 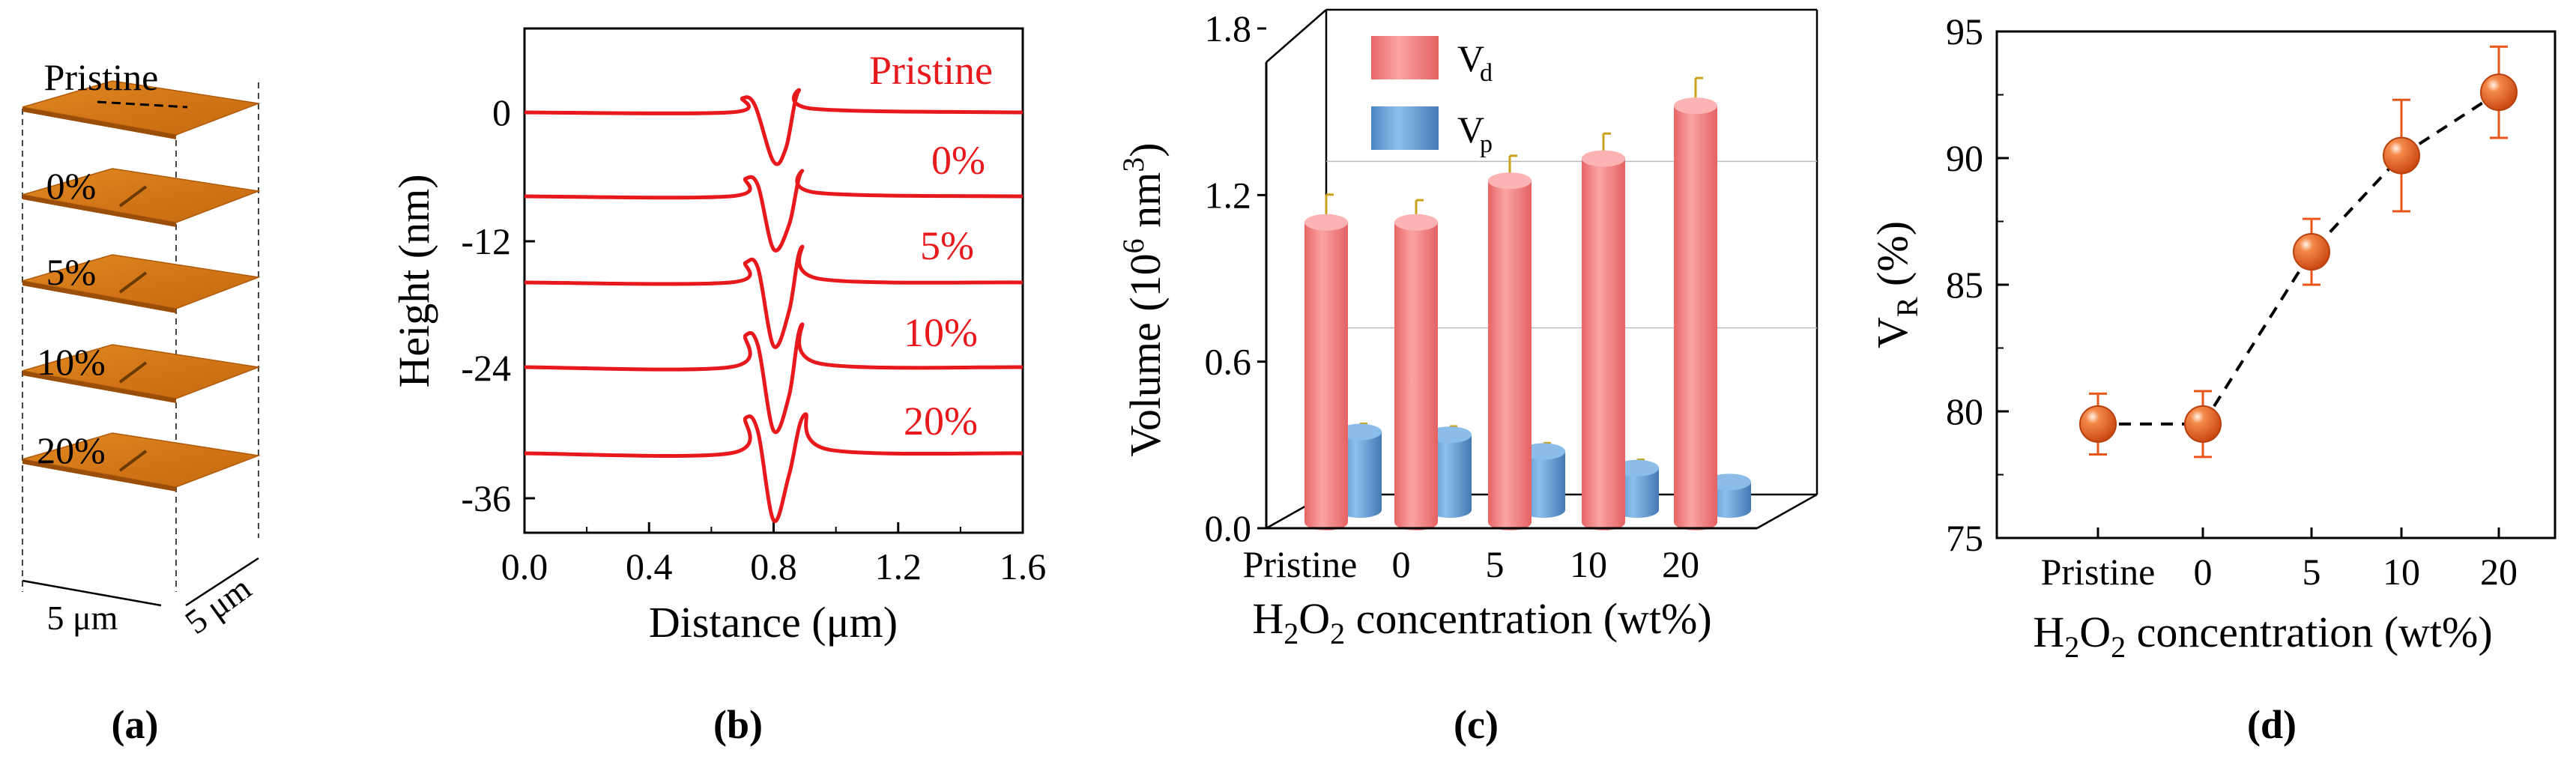 I want to click on afm-sample-label: 5%, so click(x=71, y=272).